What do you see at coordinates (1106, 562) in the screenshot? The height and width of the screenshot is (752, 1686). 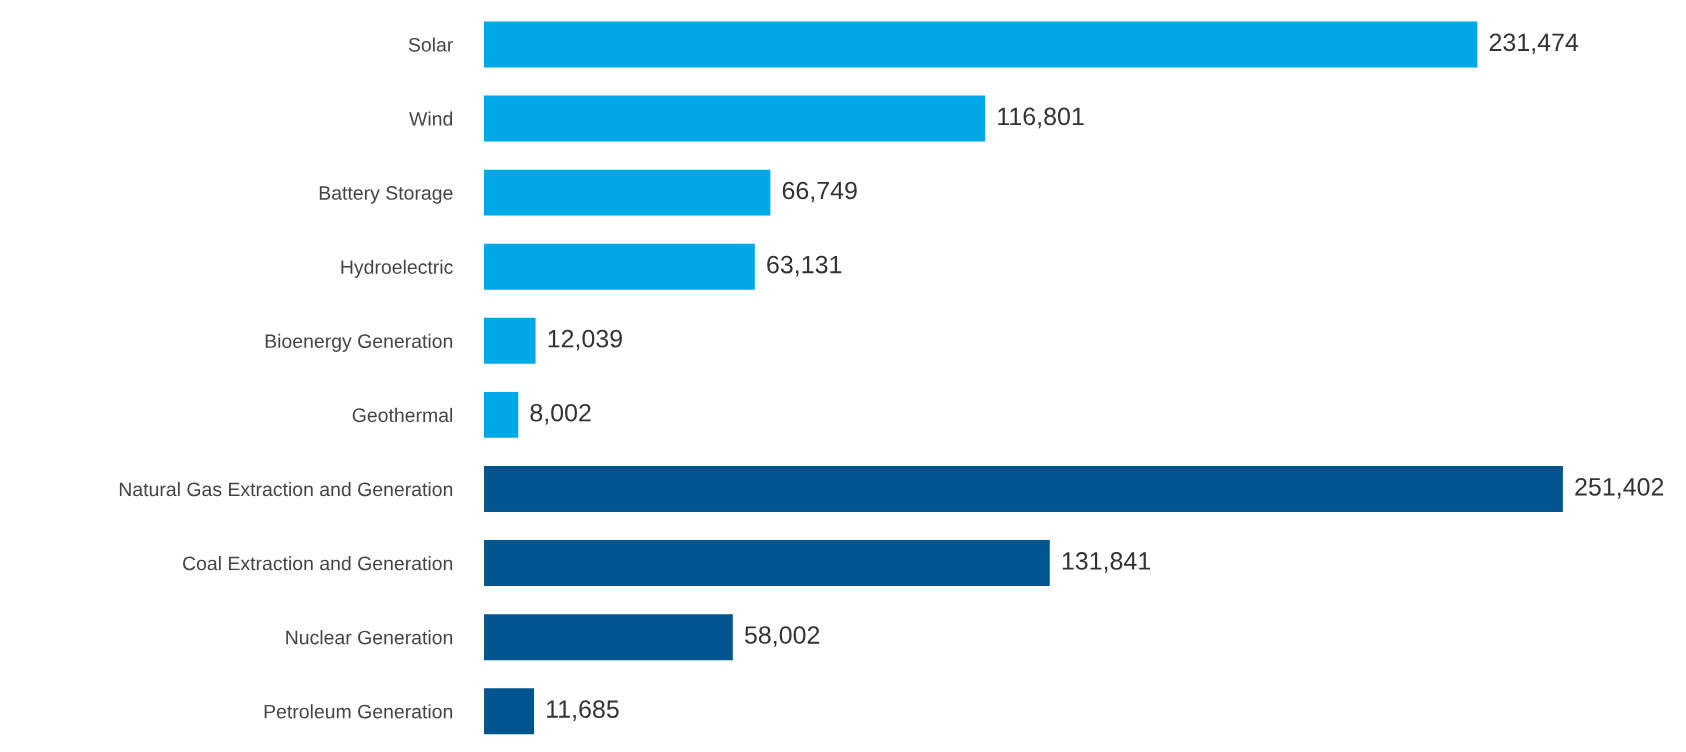 I see `data-label: 131,841` at bounding box center [1106, 562].